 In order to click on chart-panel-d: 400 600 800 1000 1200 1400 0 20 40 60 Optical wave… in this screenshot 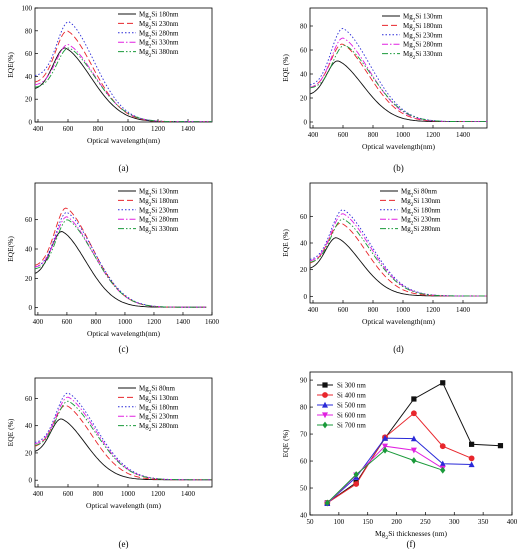, I will do `click(384, 268)`.